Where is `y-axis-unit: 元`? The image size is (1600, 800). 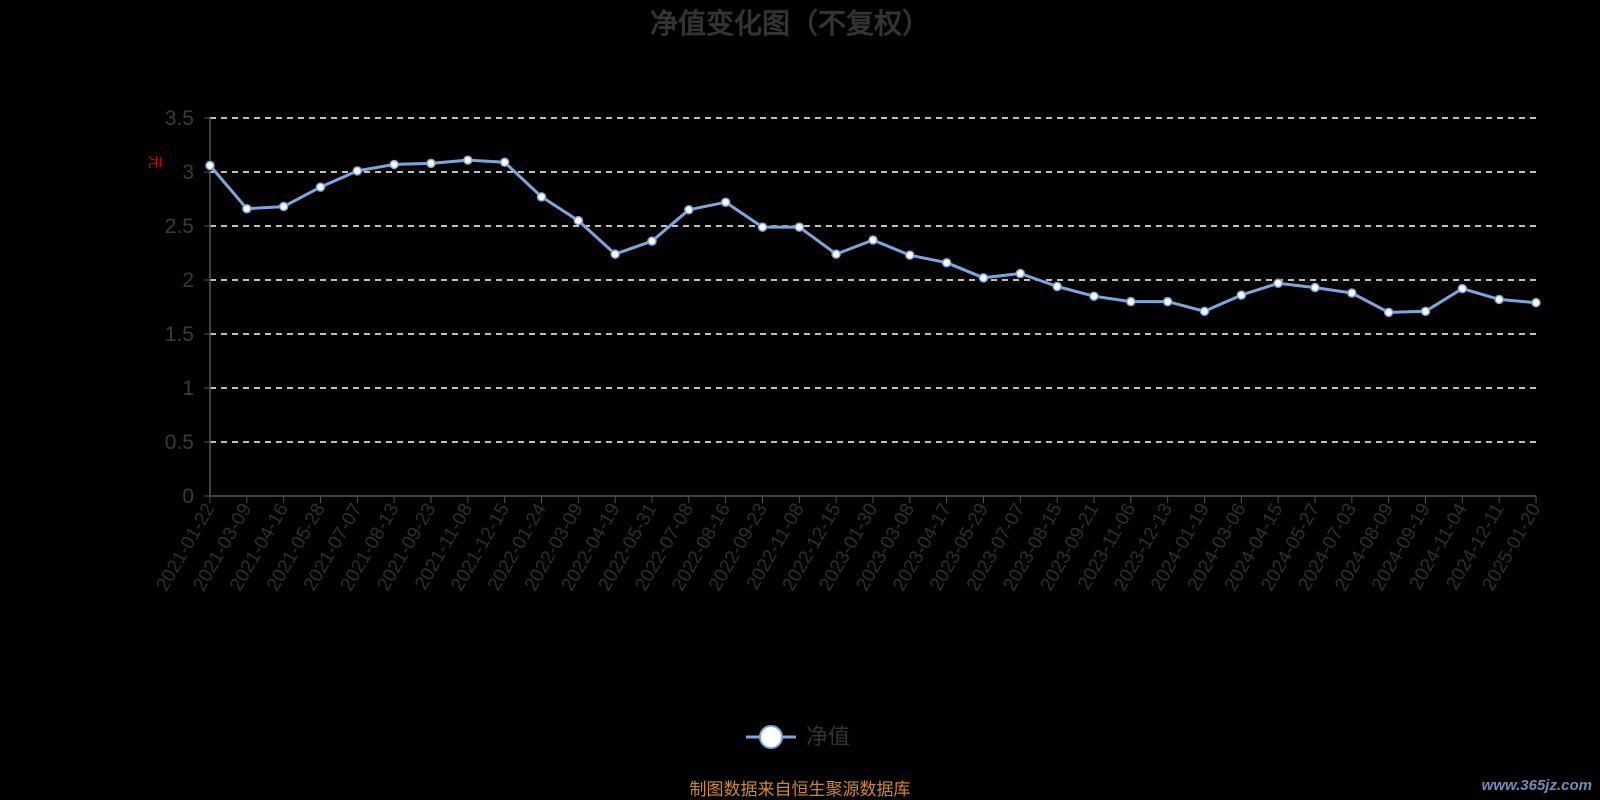
y-axis-unit: 元 is located at coordinates (155, 162).